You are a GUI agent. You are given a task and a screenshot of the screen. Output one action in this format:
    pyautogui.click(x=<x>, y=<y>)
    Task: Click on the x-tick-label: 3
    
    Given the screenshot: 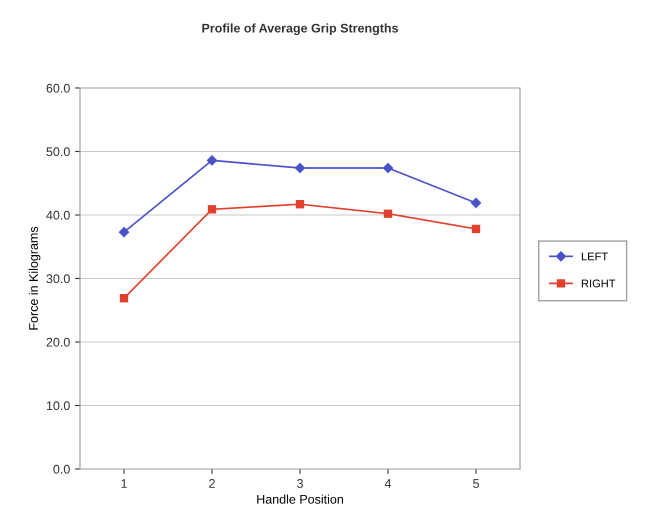 What is the action you would take?
    pyautogui.click(x=300, y=483)
    